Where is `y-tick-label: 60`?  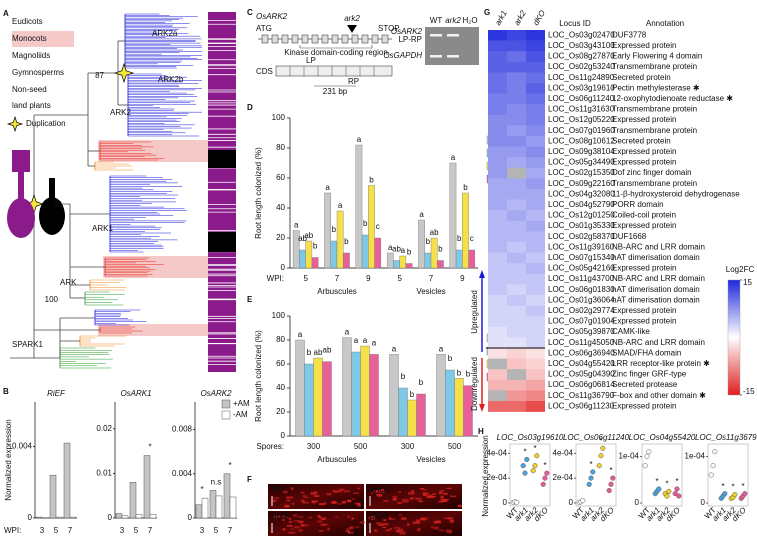
y-tick-label: 60 is located at coordinates (280, 363).